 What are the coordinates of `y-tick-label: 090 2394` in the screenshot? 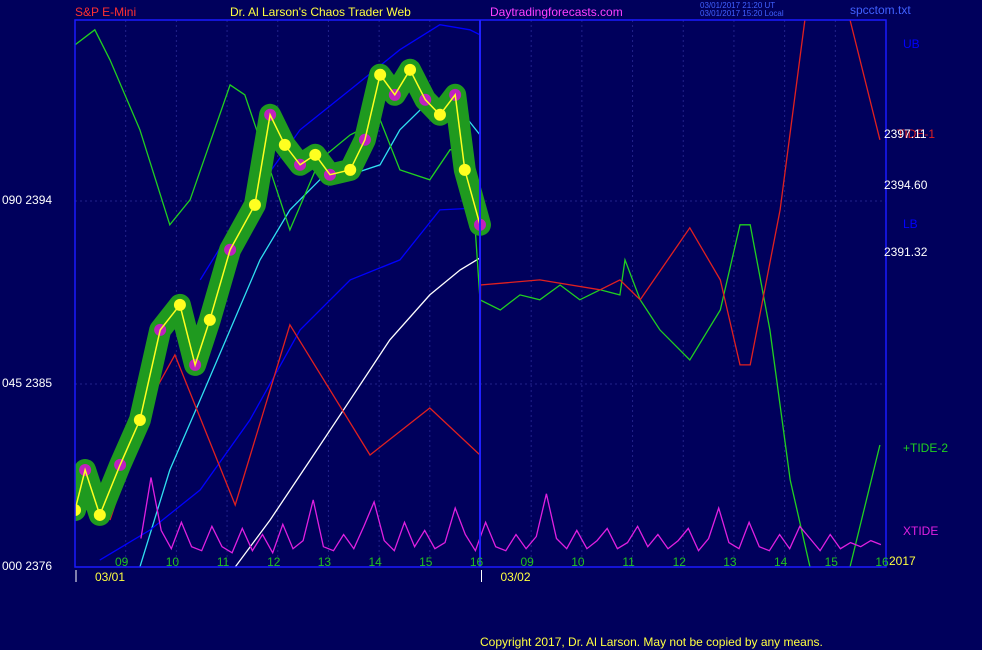 It's located at (27, 200).